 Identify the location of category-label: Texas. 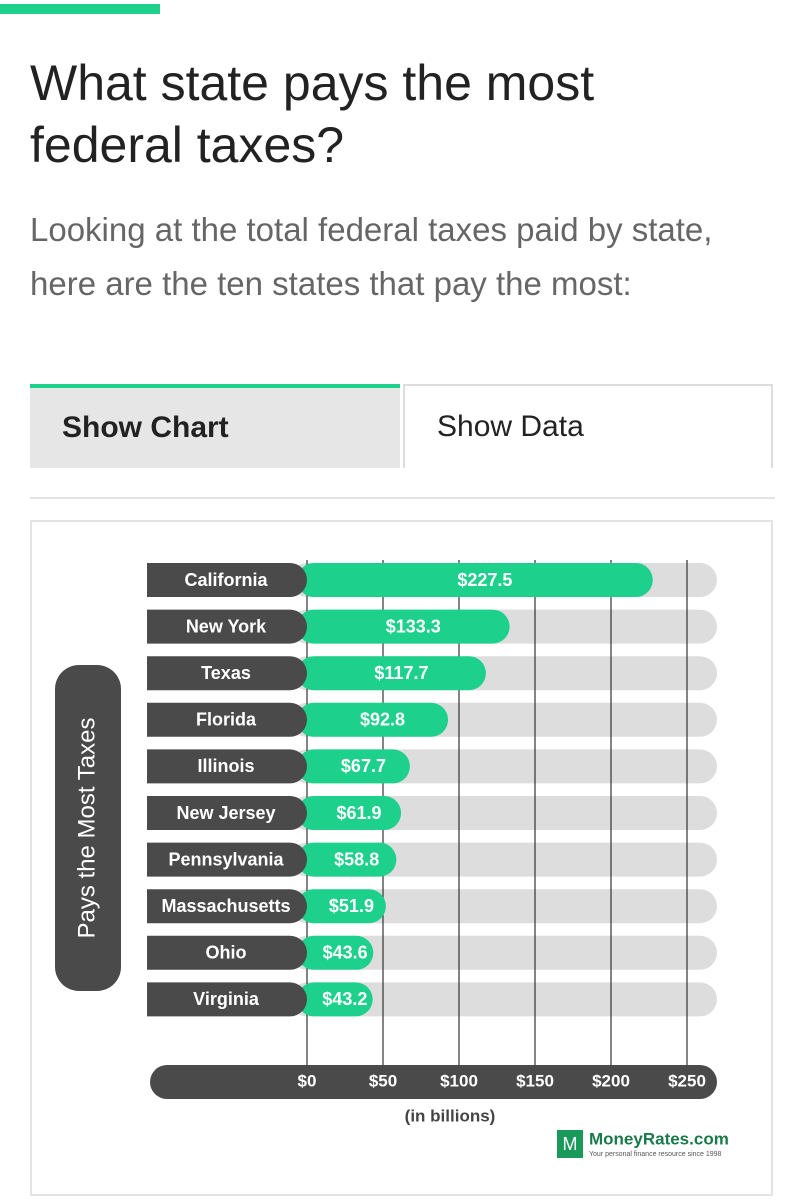
(226, 673).